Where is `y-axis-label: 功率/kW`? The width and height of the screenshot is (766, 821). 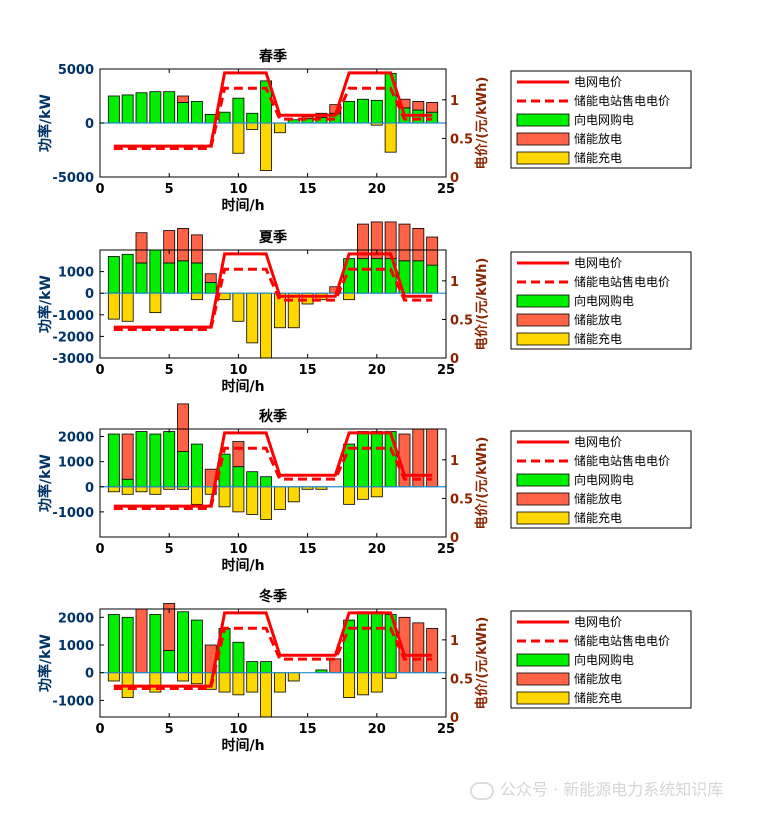
y-axis-label: 功率/kW is located at coordinates (45, 123).